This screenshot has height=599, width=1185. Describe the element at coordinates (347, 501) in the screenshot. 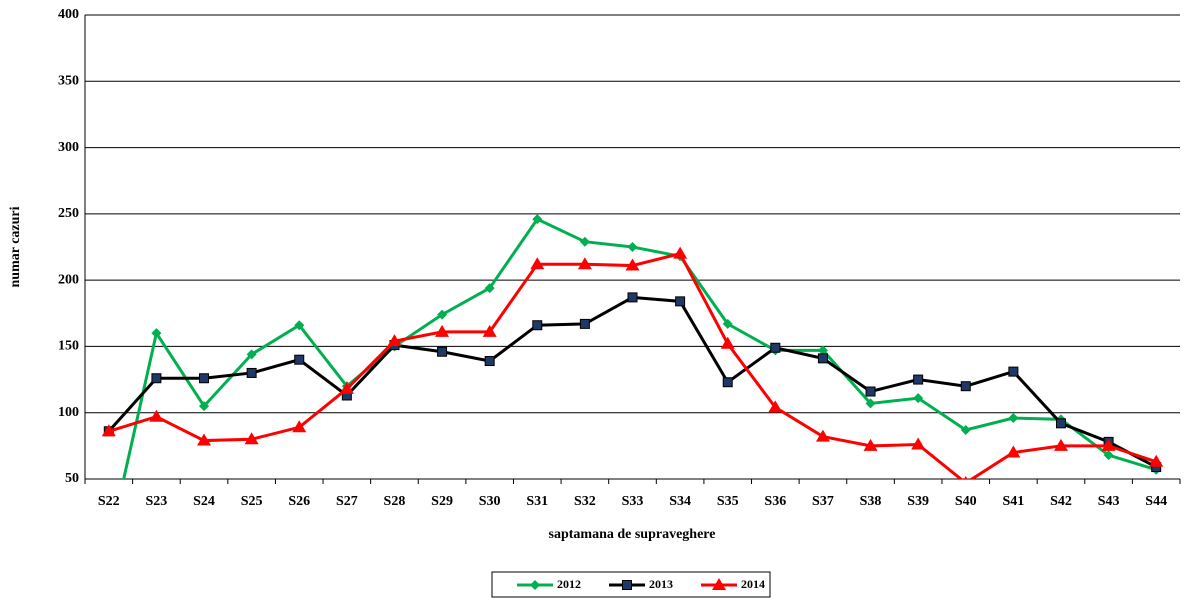

I see `x-tick-label: S27` at that location.